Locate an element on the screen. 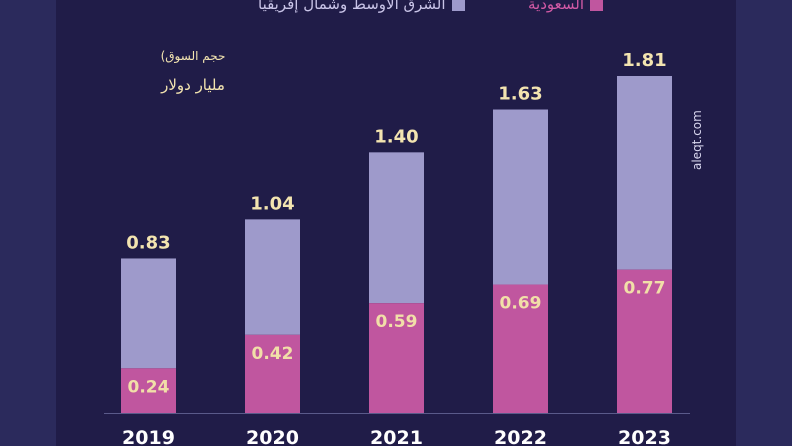  year-label: 2021 is located at coordinates (396, 436).